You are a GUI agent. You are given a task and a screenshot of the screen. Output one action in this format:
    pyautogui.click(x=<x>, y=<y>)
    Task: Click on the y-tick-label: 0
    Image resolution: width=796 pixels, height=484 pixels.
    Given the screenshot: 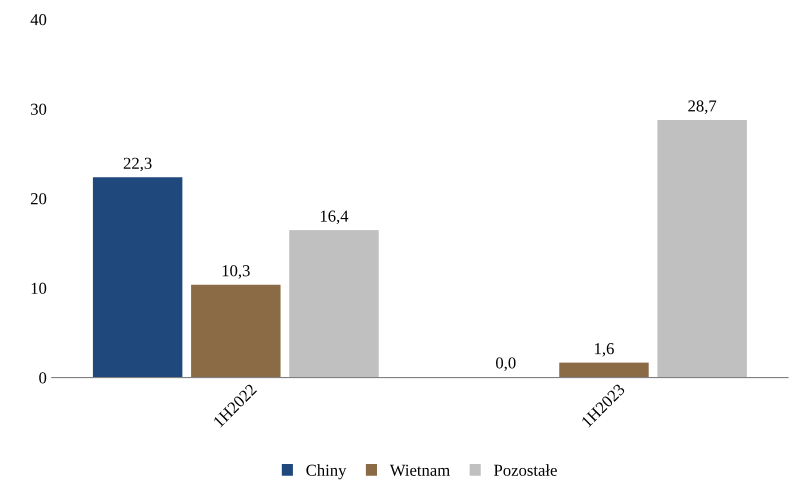 What is the action you would take?
    pyautogui.click(x=42, y=378)
    